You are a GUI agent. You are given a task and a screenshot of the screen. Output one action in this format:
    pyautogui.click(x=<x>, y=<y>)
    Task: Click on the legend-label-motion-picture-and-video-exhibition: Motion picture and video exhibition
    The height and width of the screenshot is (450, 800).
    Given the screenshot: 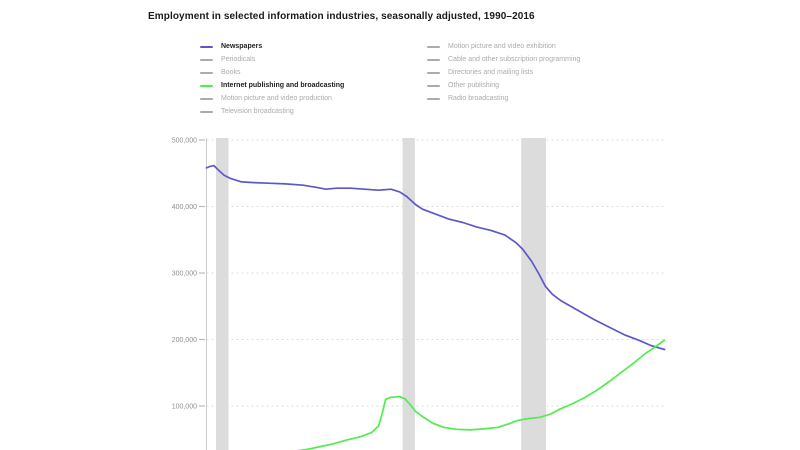 What is the action you would take?
    pyautogui.click(x=502, y=46)
    